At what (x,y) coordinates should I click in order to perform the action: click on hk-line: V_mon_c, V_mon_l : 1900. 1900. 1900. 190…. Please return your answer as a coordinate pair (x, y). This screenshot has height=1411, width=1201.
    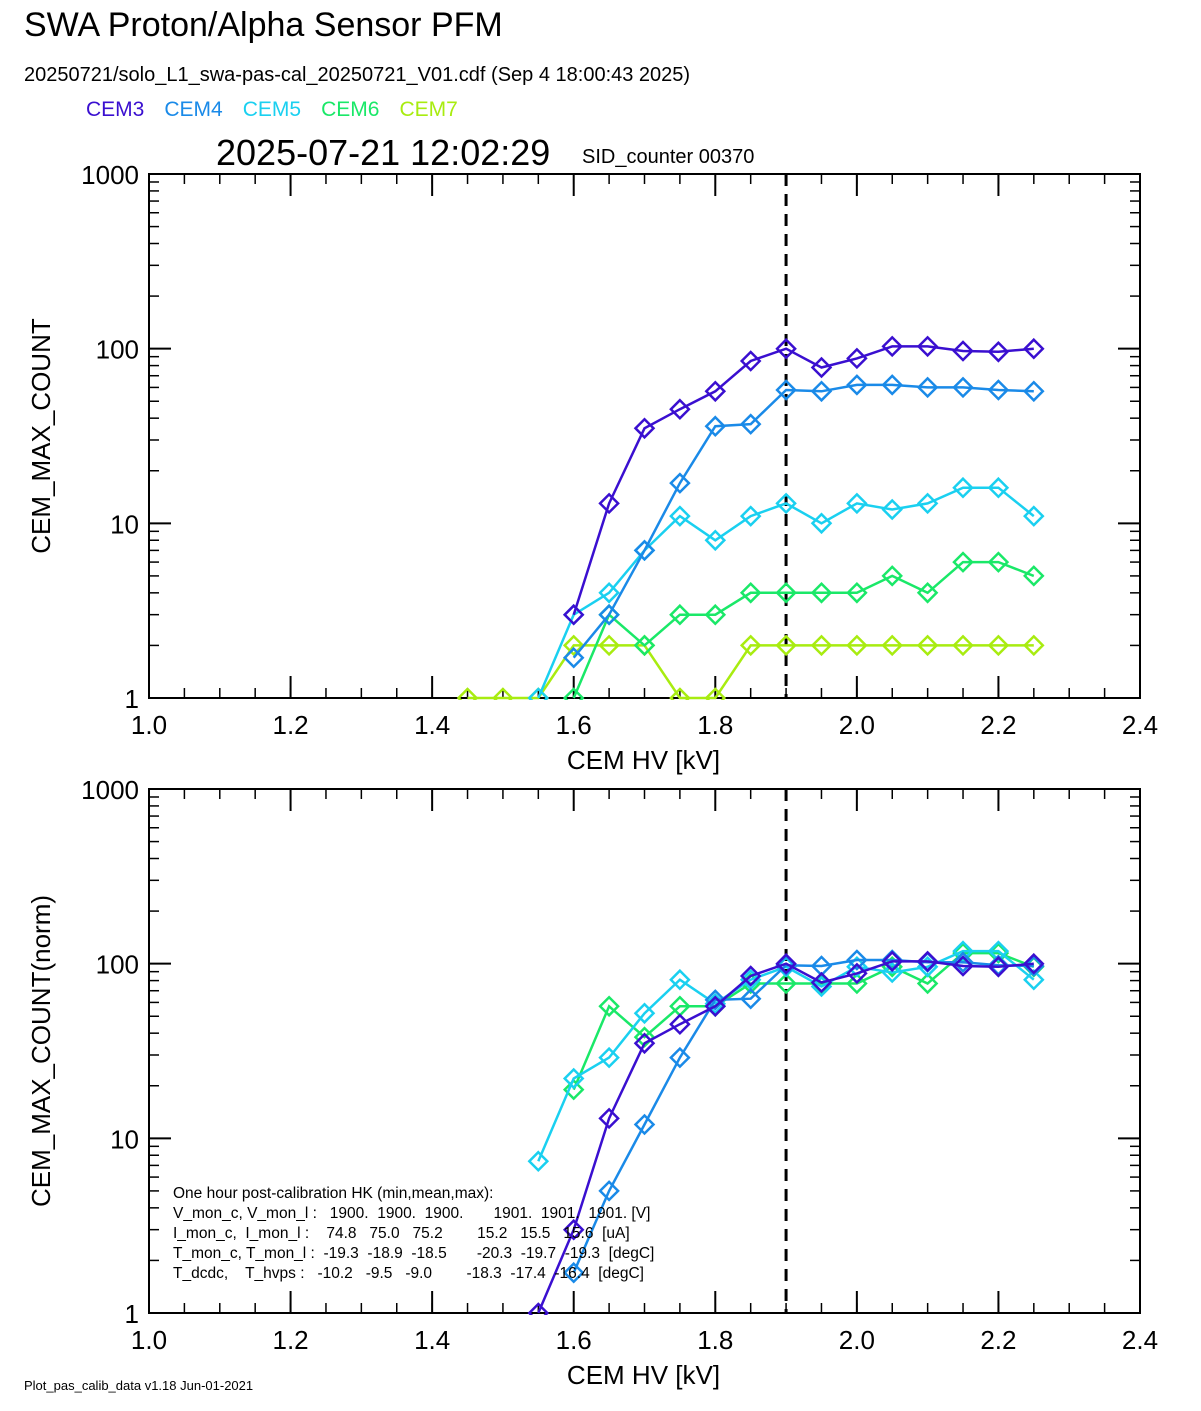
    Looking at the image, I should click on (412, 1213).